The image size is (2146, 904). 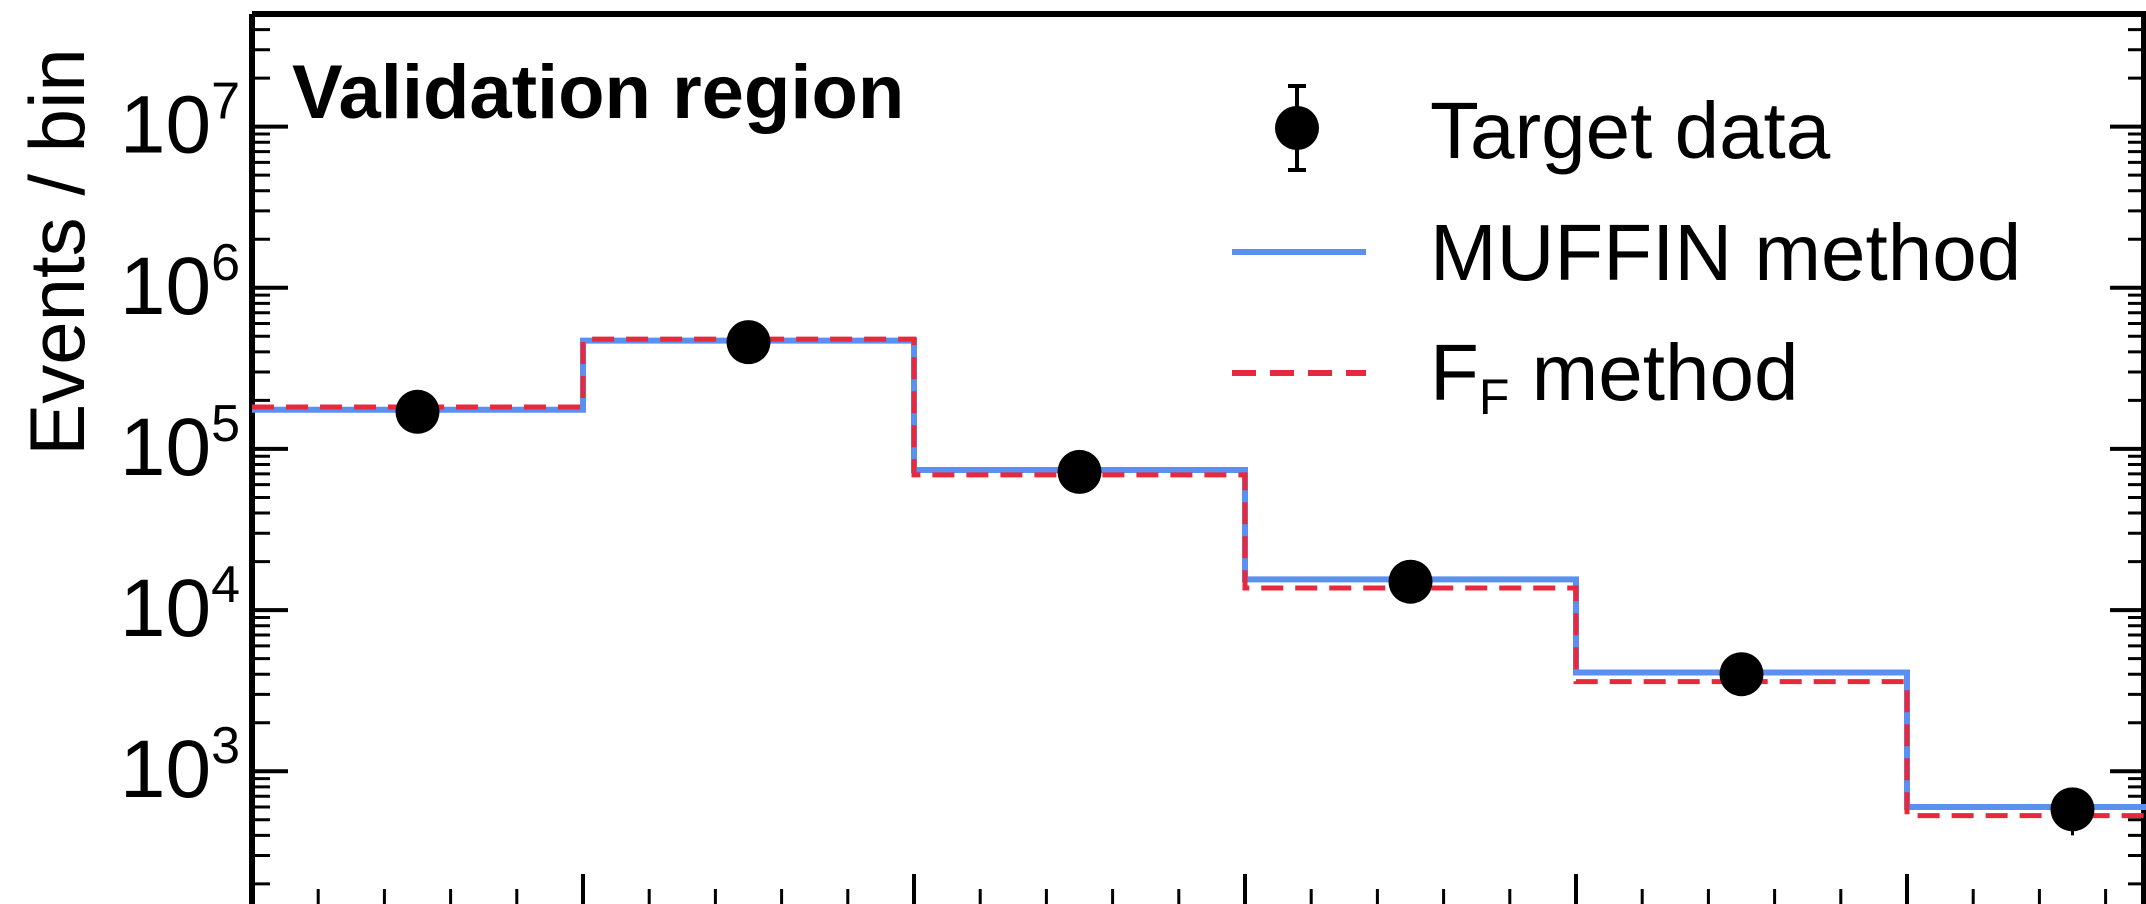 I want to click on legend-entry-ff: FF method, so click(x=1515, y=376).